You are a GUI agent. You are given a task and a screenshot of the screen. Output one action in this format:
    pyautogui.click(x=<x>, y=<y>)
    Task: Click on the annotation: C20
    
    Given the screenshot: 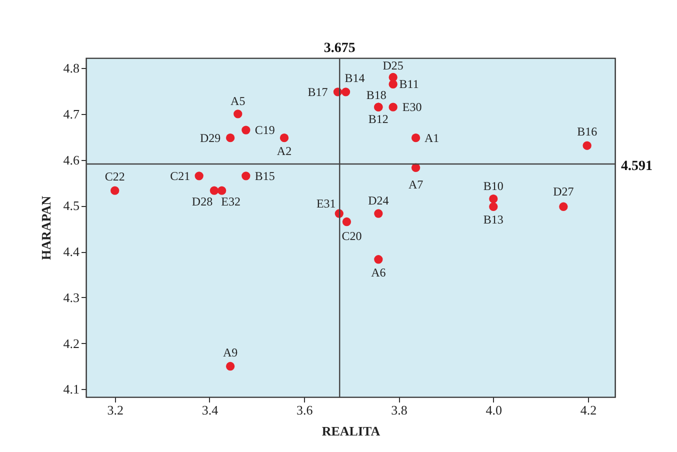 What is the action you would take?
    pyautogui.click(x=352, y=235)
    